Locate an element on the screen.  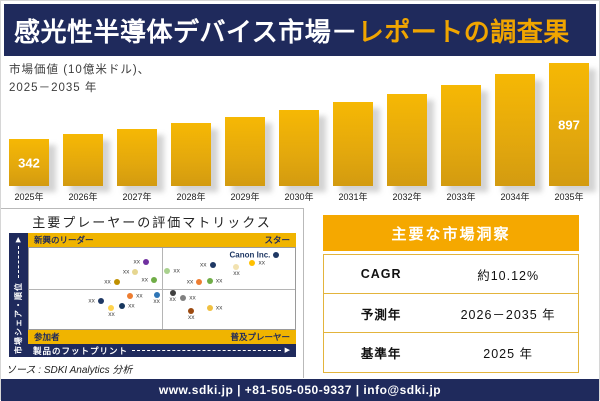
canon-label: Canon Inc. is located at coordinates (250, 255).